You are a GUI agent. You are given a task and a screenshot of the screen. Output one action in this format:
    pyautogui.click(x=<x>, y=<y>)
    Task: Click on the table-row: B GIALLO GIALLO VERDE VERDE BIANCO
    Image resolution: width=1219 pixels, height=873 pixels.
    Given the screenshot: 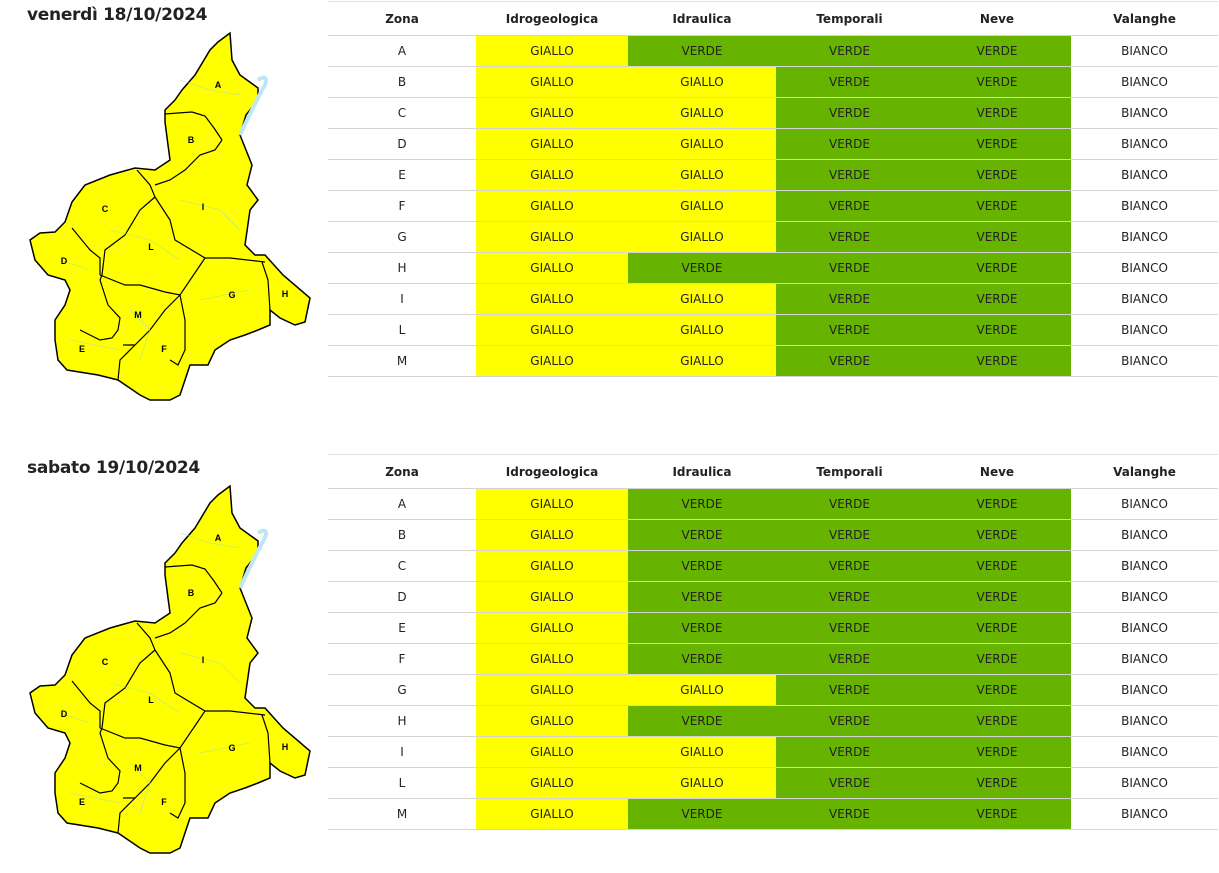 What is the action you would take?
    pyautogui.click(x=773, y=82)
    